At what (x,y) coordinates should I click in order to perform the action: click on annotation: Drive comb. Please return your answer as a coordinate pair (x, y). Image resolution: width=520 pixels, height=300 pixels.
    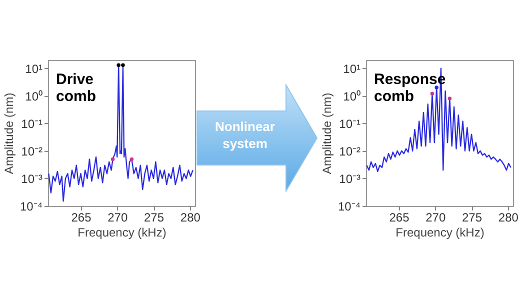
    Looking at the image, I should click on (76, 88).